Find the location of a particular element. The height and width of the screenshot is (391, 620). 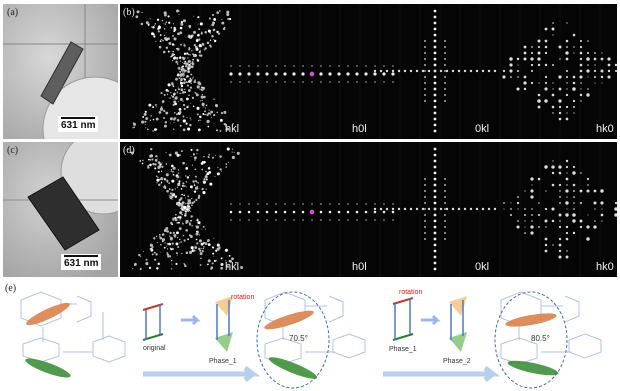

label-phase2: Phase_2 is located at coordinates (457, 361).